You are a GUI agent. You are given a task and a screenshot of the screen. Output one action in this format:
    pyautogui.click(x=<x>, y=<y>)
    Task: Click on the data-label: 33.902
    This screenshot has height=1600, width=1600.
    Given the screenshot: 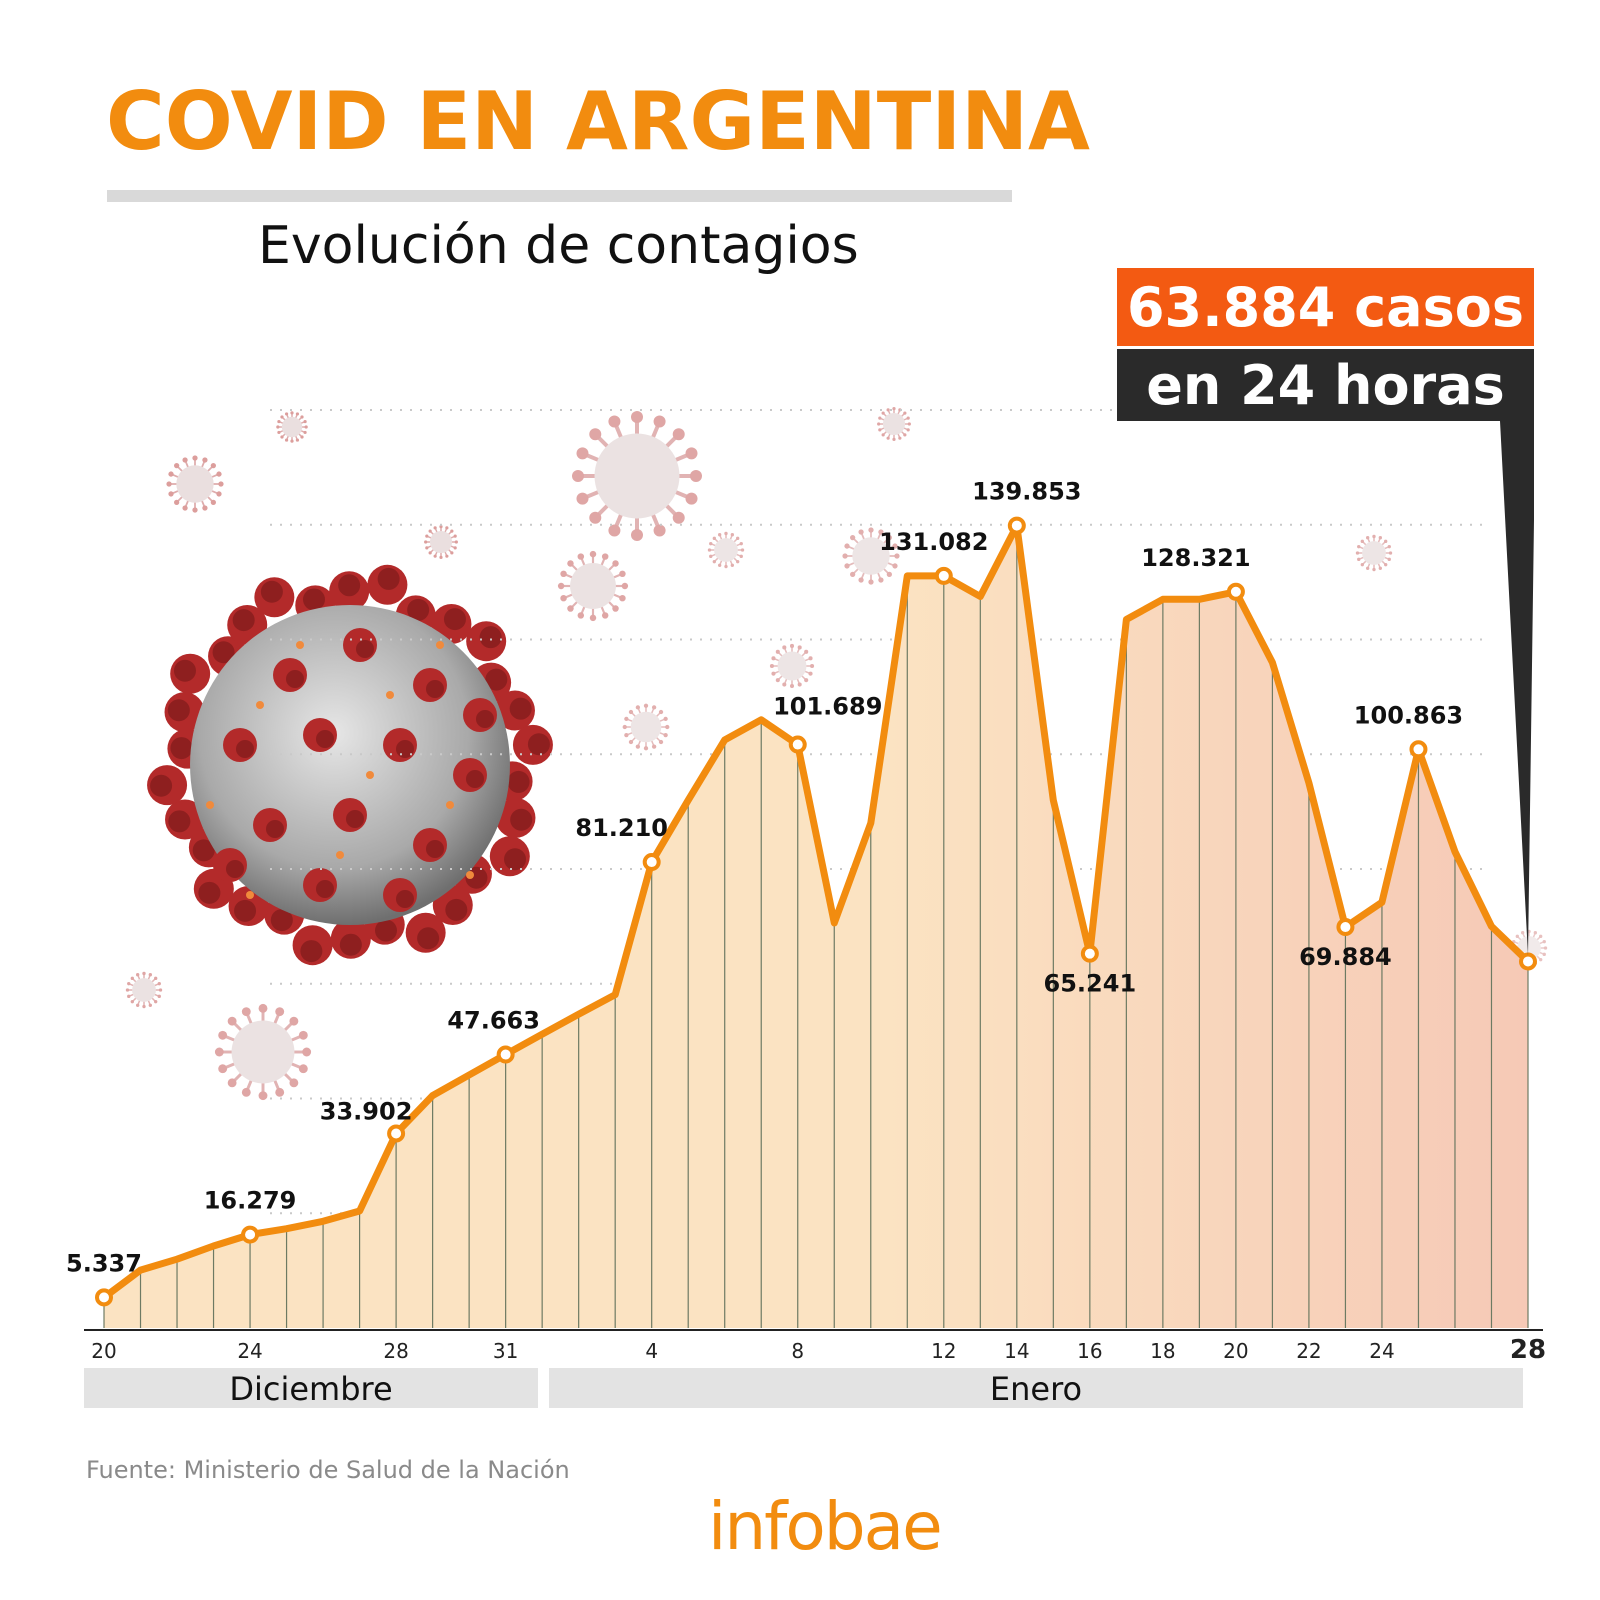 What is the action you would take?
    pyautogui.click(x=366, y=1111)
    